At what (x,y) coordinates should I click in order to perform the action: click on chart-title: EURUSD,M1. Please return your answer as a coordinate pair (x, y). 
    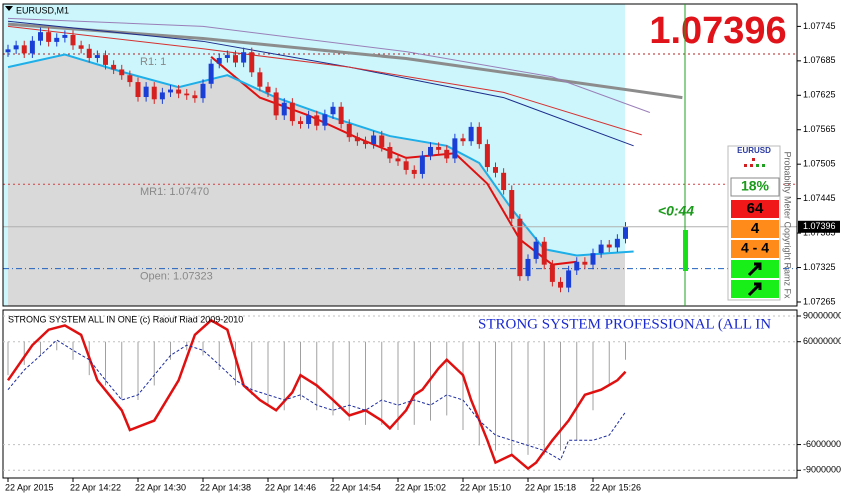
    Looking at the image, I should click on (42, 10).